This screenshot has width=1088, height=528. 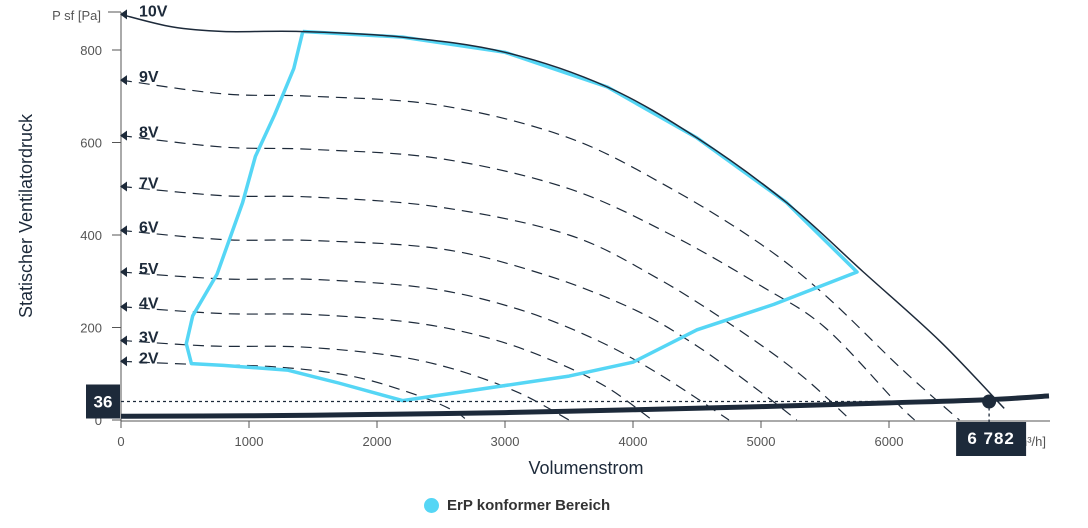 What do you see at coordinates (989, 401) in the screenshot?
I see `operating-point-dot` at bounding box center [989, 401].